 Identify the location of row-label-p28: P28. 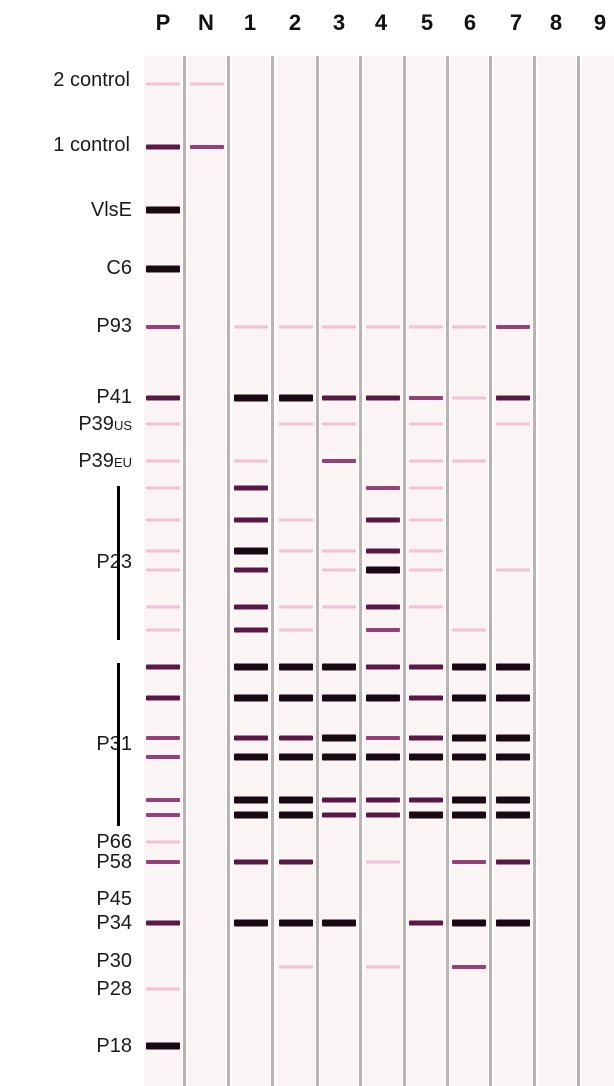
(114, 989).